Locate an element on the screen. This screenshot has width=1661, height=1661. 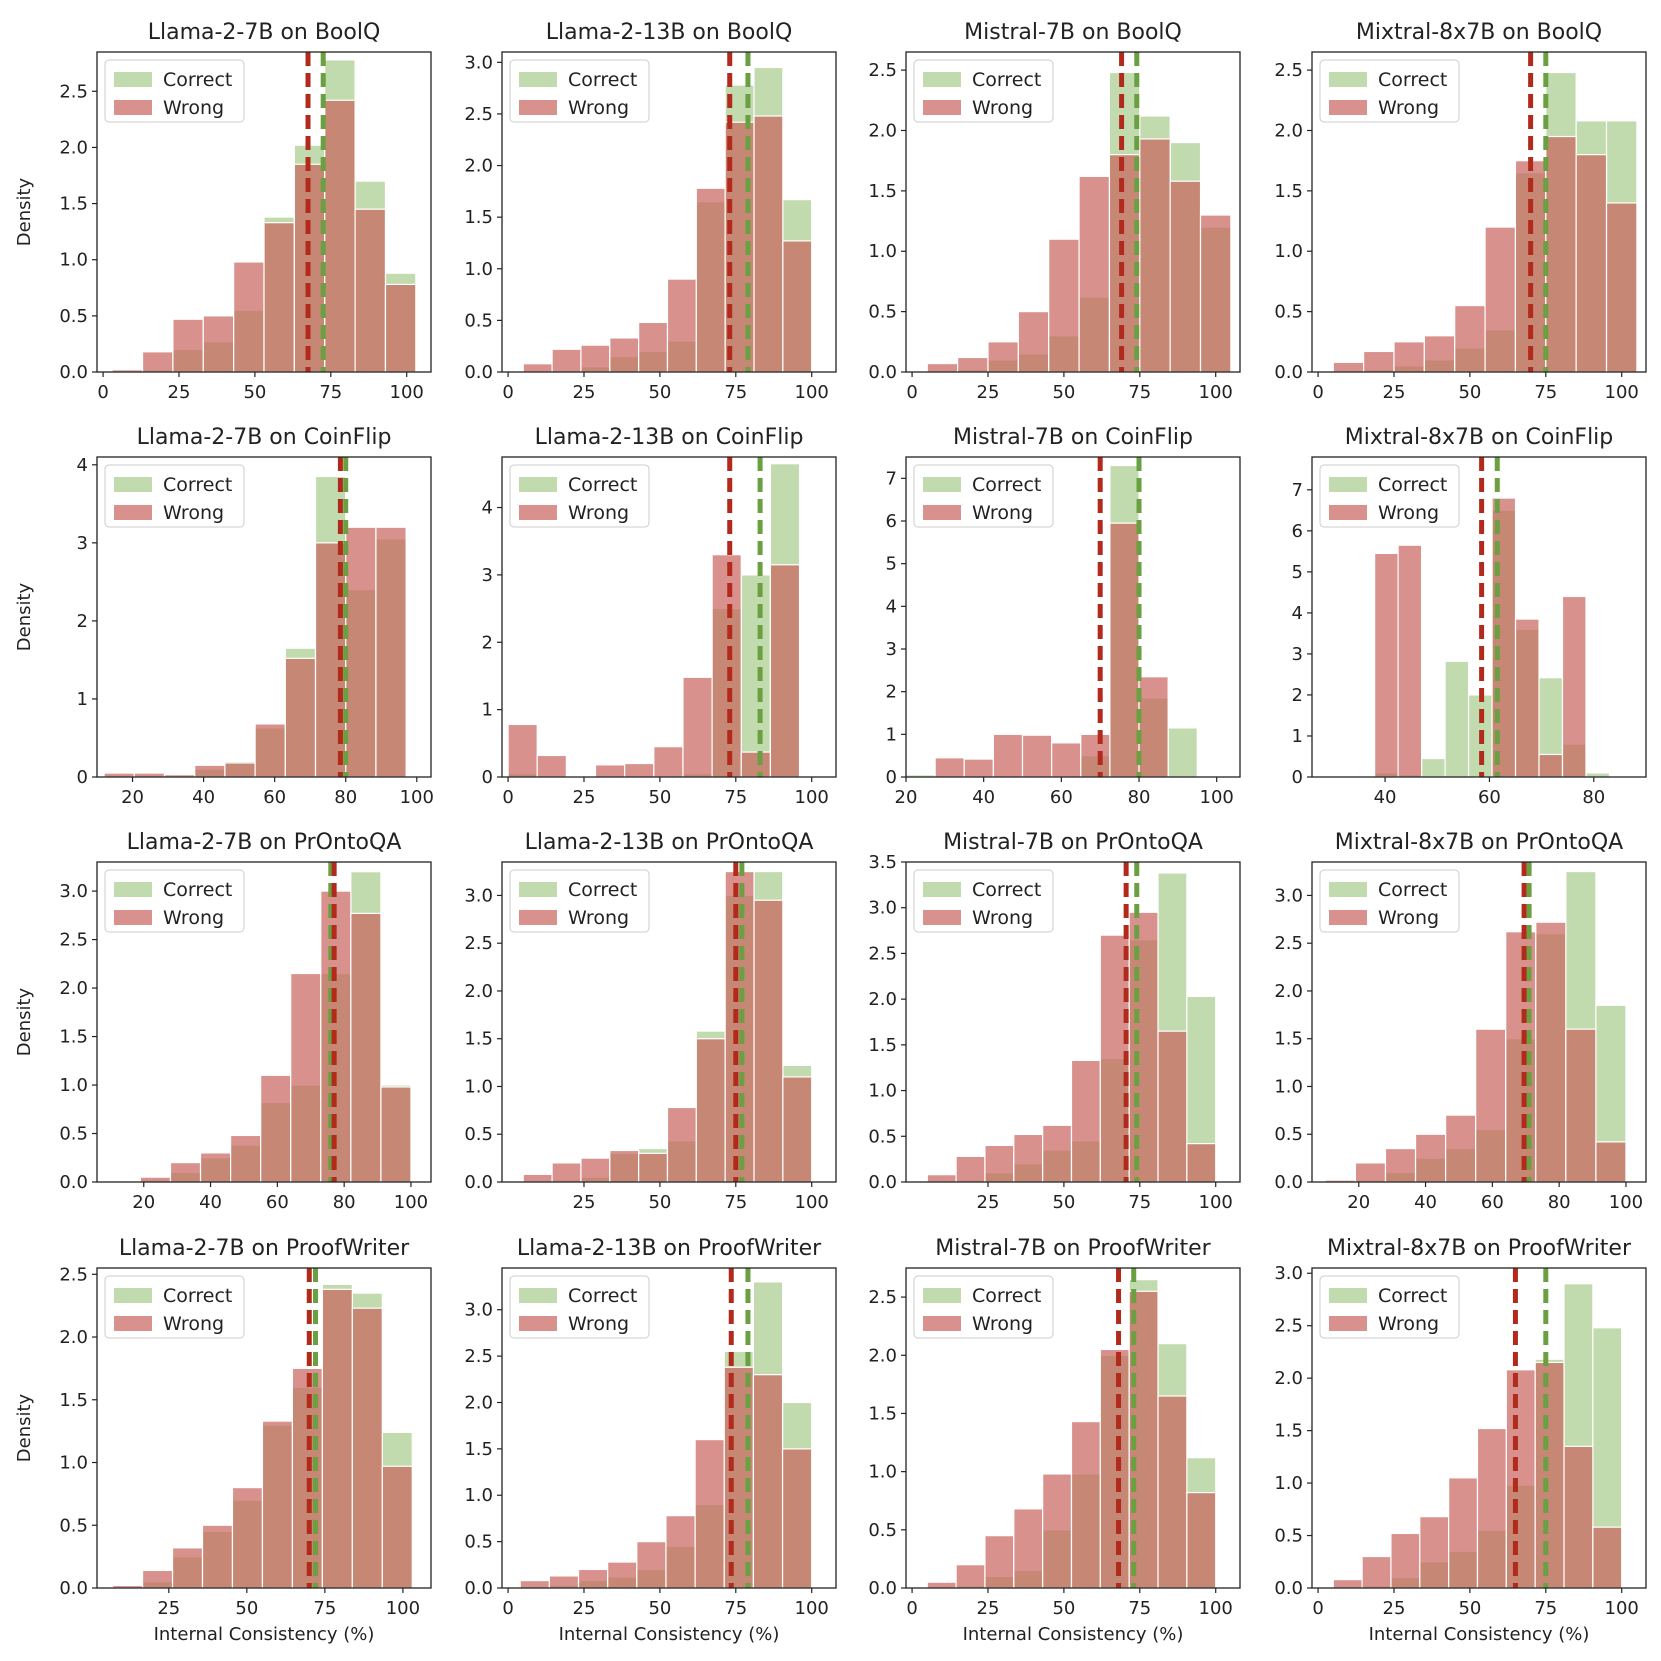
y-axis-label: Density is located at coordinates (24, 211).